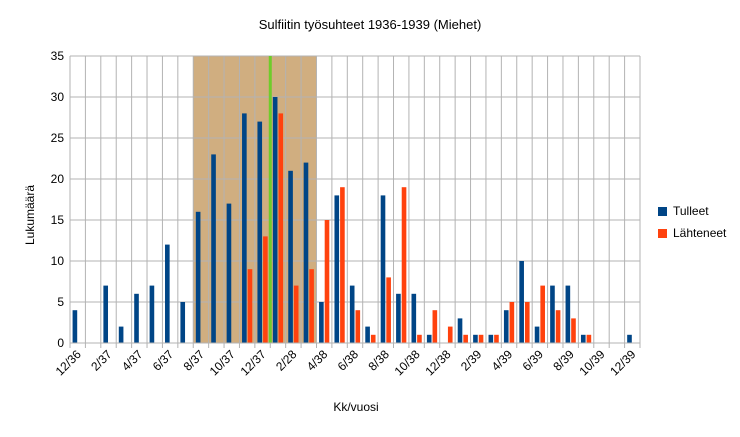  I want to click on x-tick-label: 10/39, so click(591, 362).